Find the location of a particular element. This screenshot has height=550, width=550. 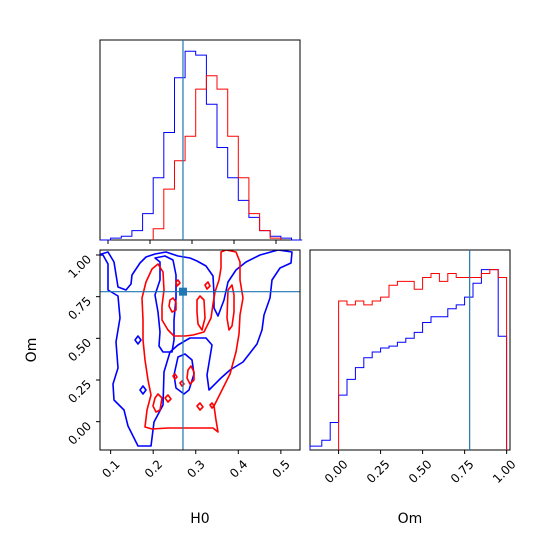

contour-frame is located at coordinates (200, 350).